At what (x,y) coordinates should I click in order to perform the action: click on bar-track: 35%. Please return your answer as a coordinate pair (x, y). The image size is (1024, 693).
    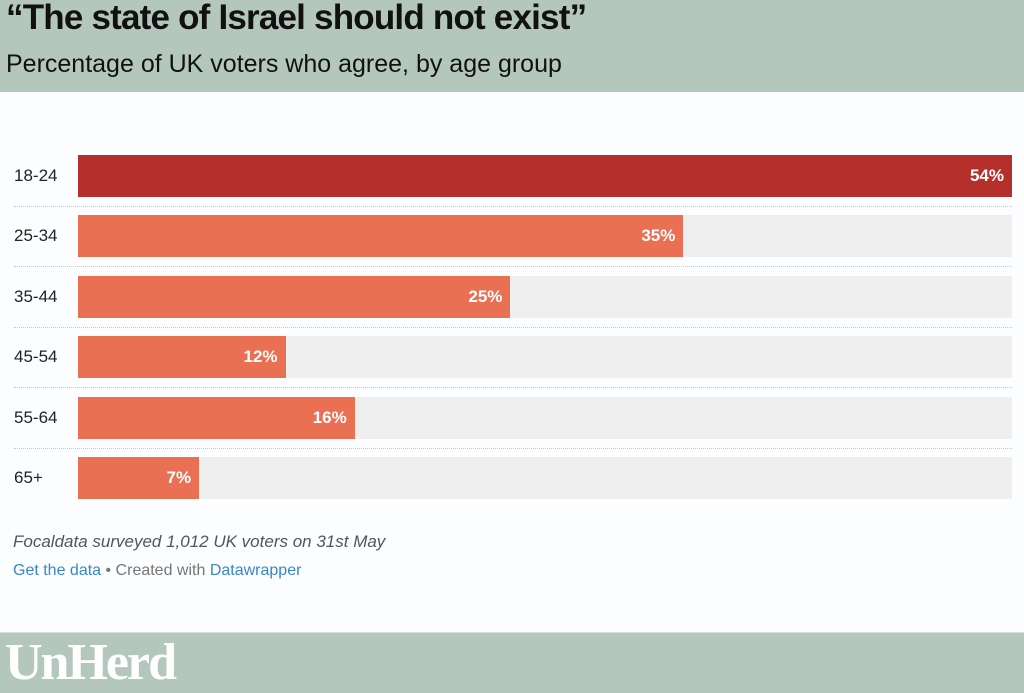
    Looking at the image, I should click on (545, 236).